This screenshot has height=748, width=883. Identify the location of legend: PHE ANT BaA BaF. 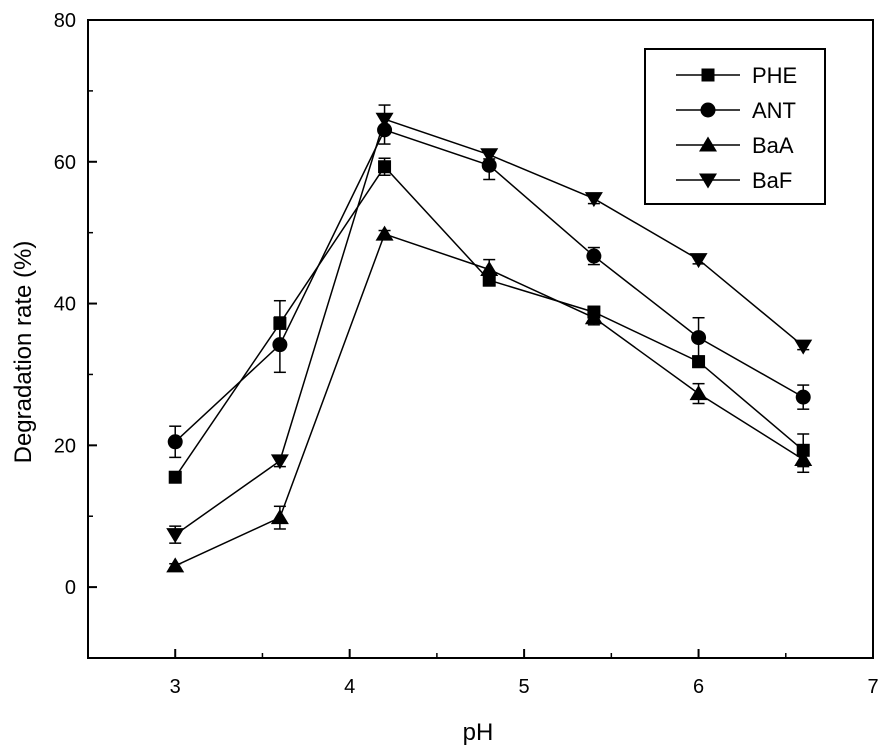
(735, 126).